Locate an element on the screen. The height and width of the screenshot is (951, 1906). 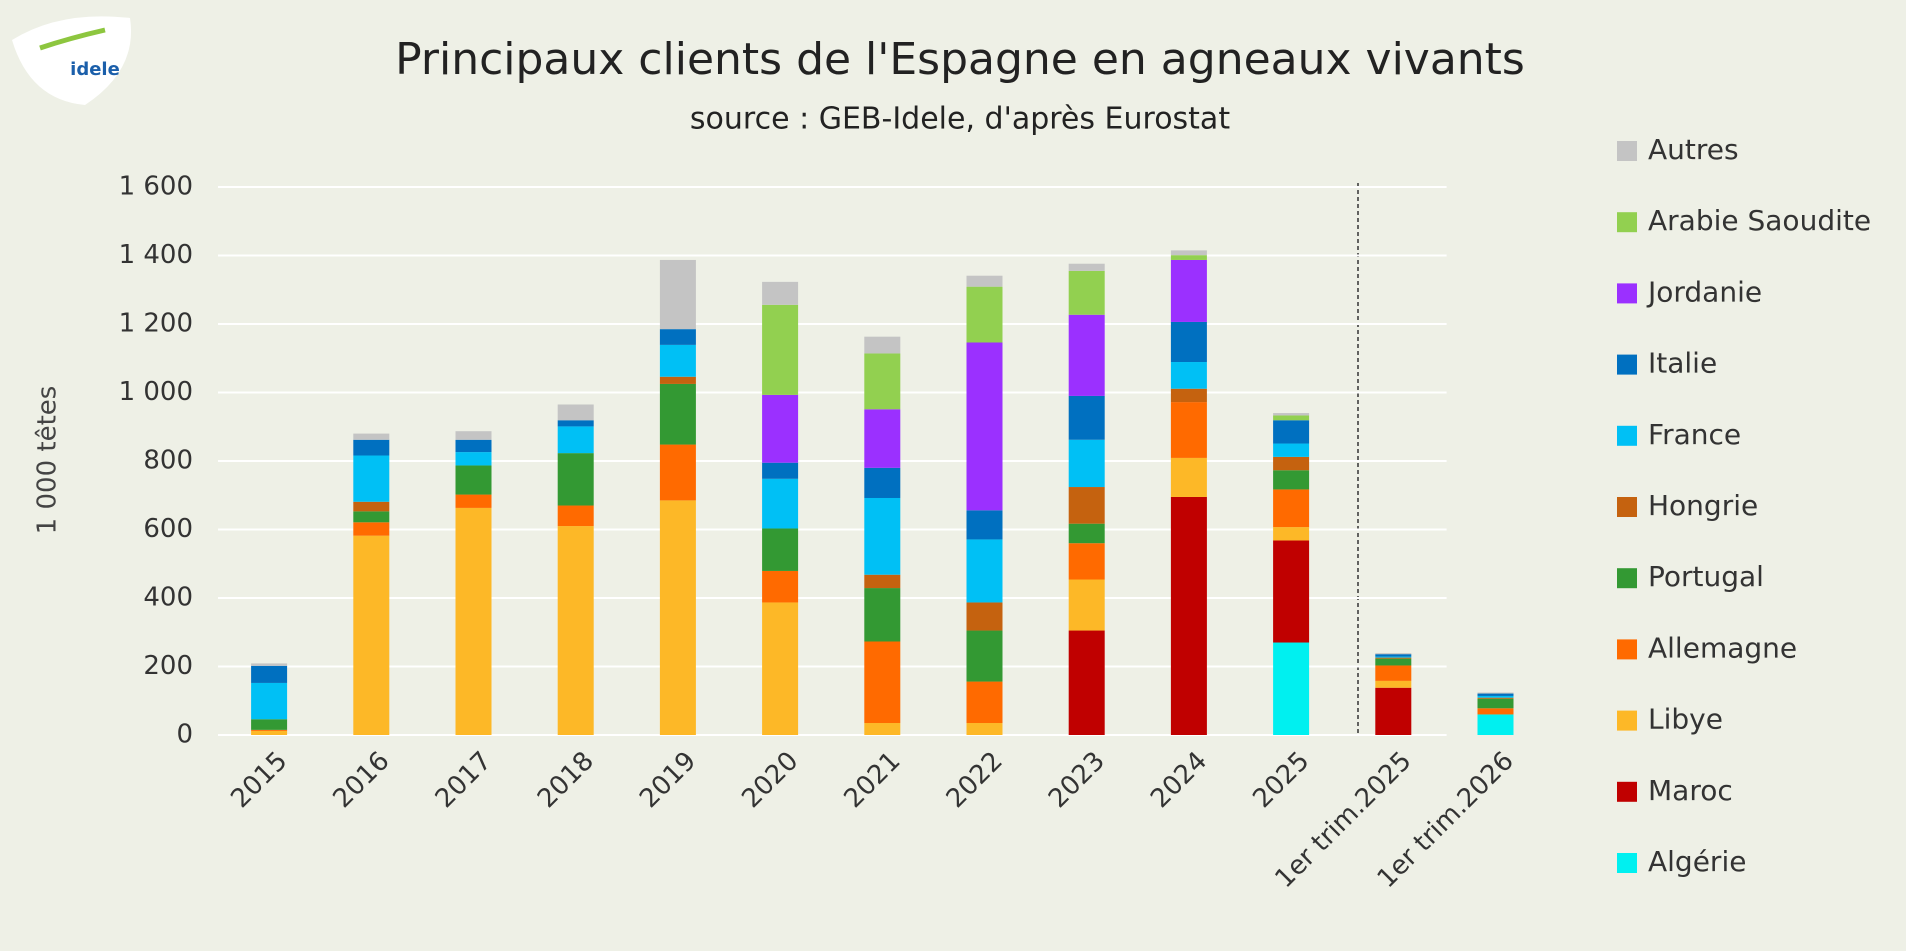
legend-label: Hongrie is located at coordinates (1703, 505).